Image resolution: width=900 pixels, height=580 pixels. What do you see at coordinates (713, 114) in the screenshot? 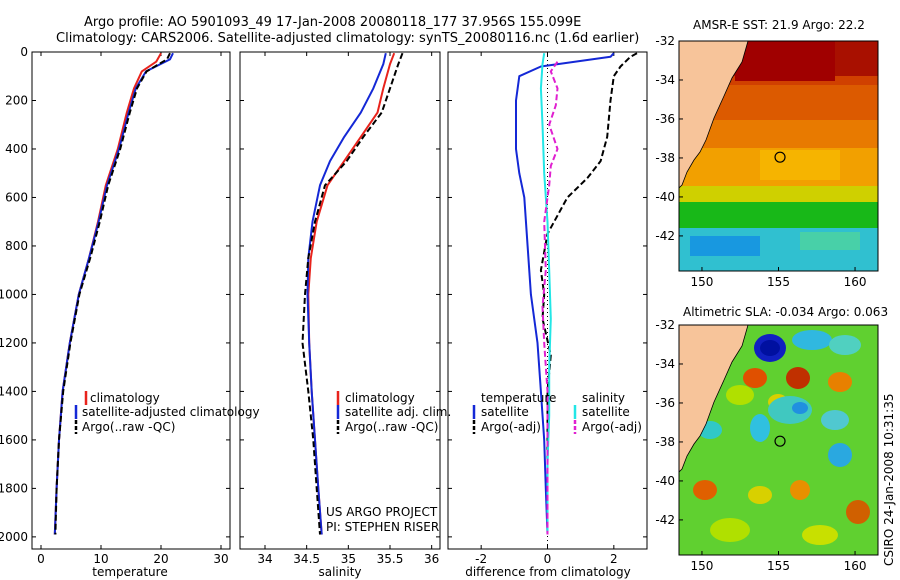
I see `sst-land` at bounding box center [713, 114].